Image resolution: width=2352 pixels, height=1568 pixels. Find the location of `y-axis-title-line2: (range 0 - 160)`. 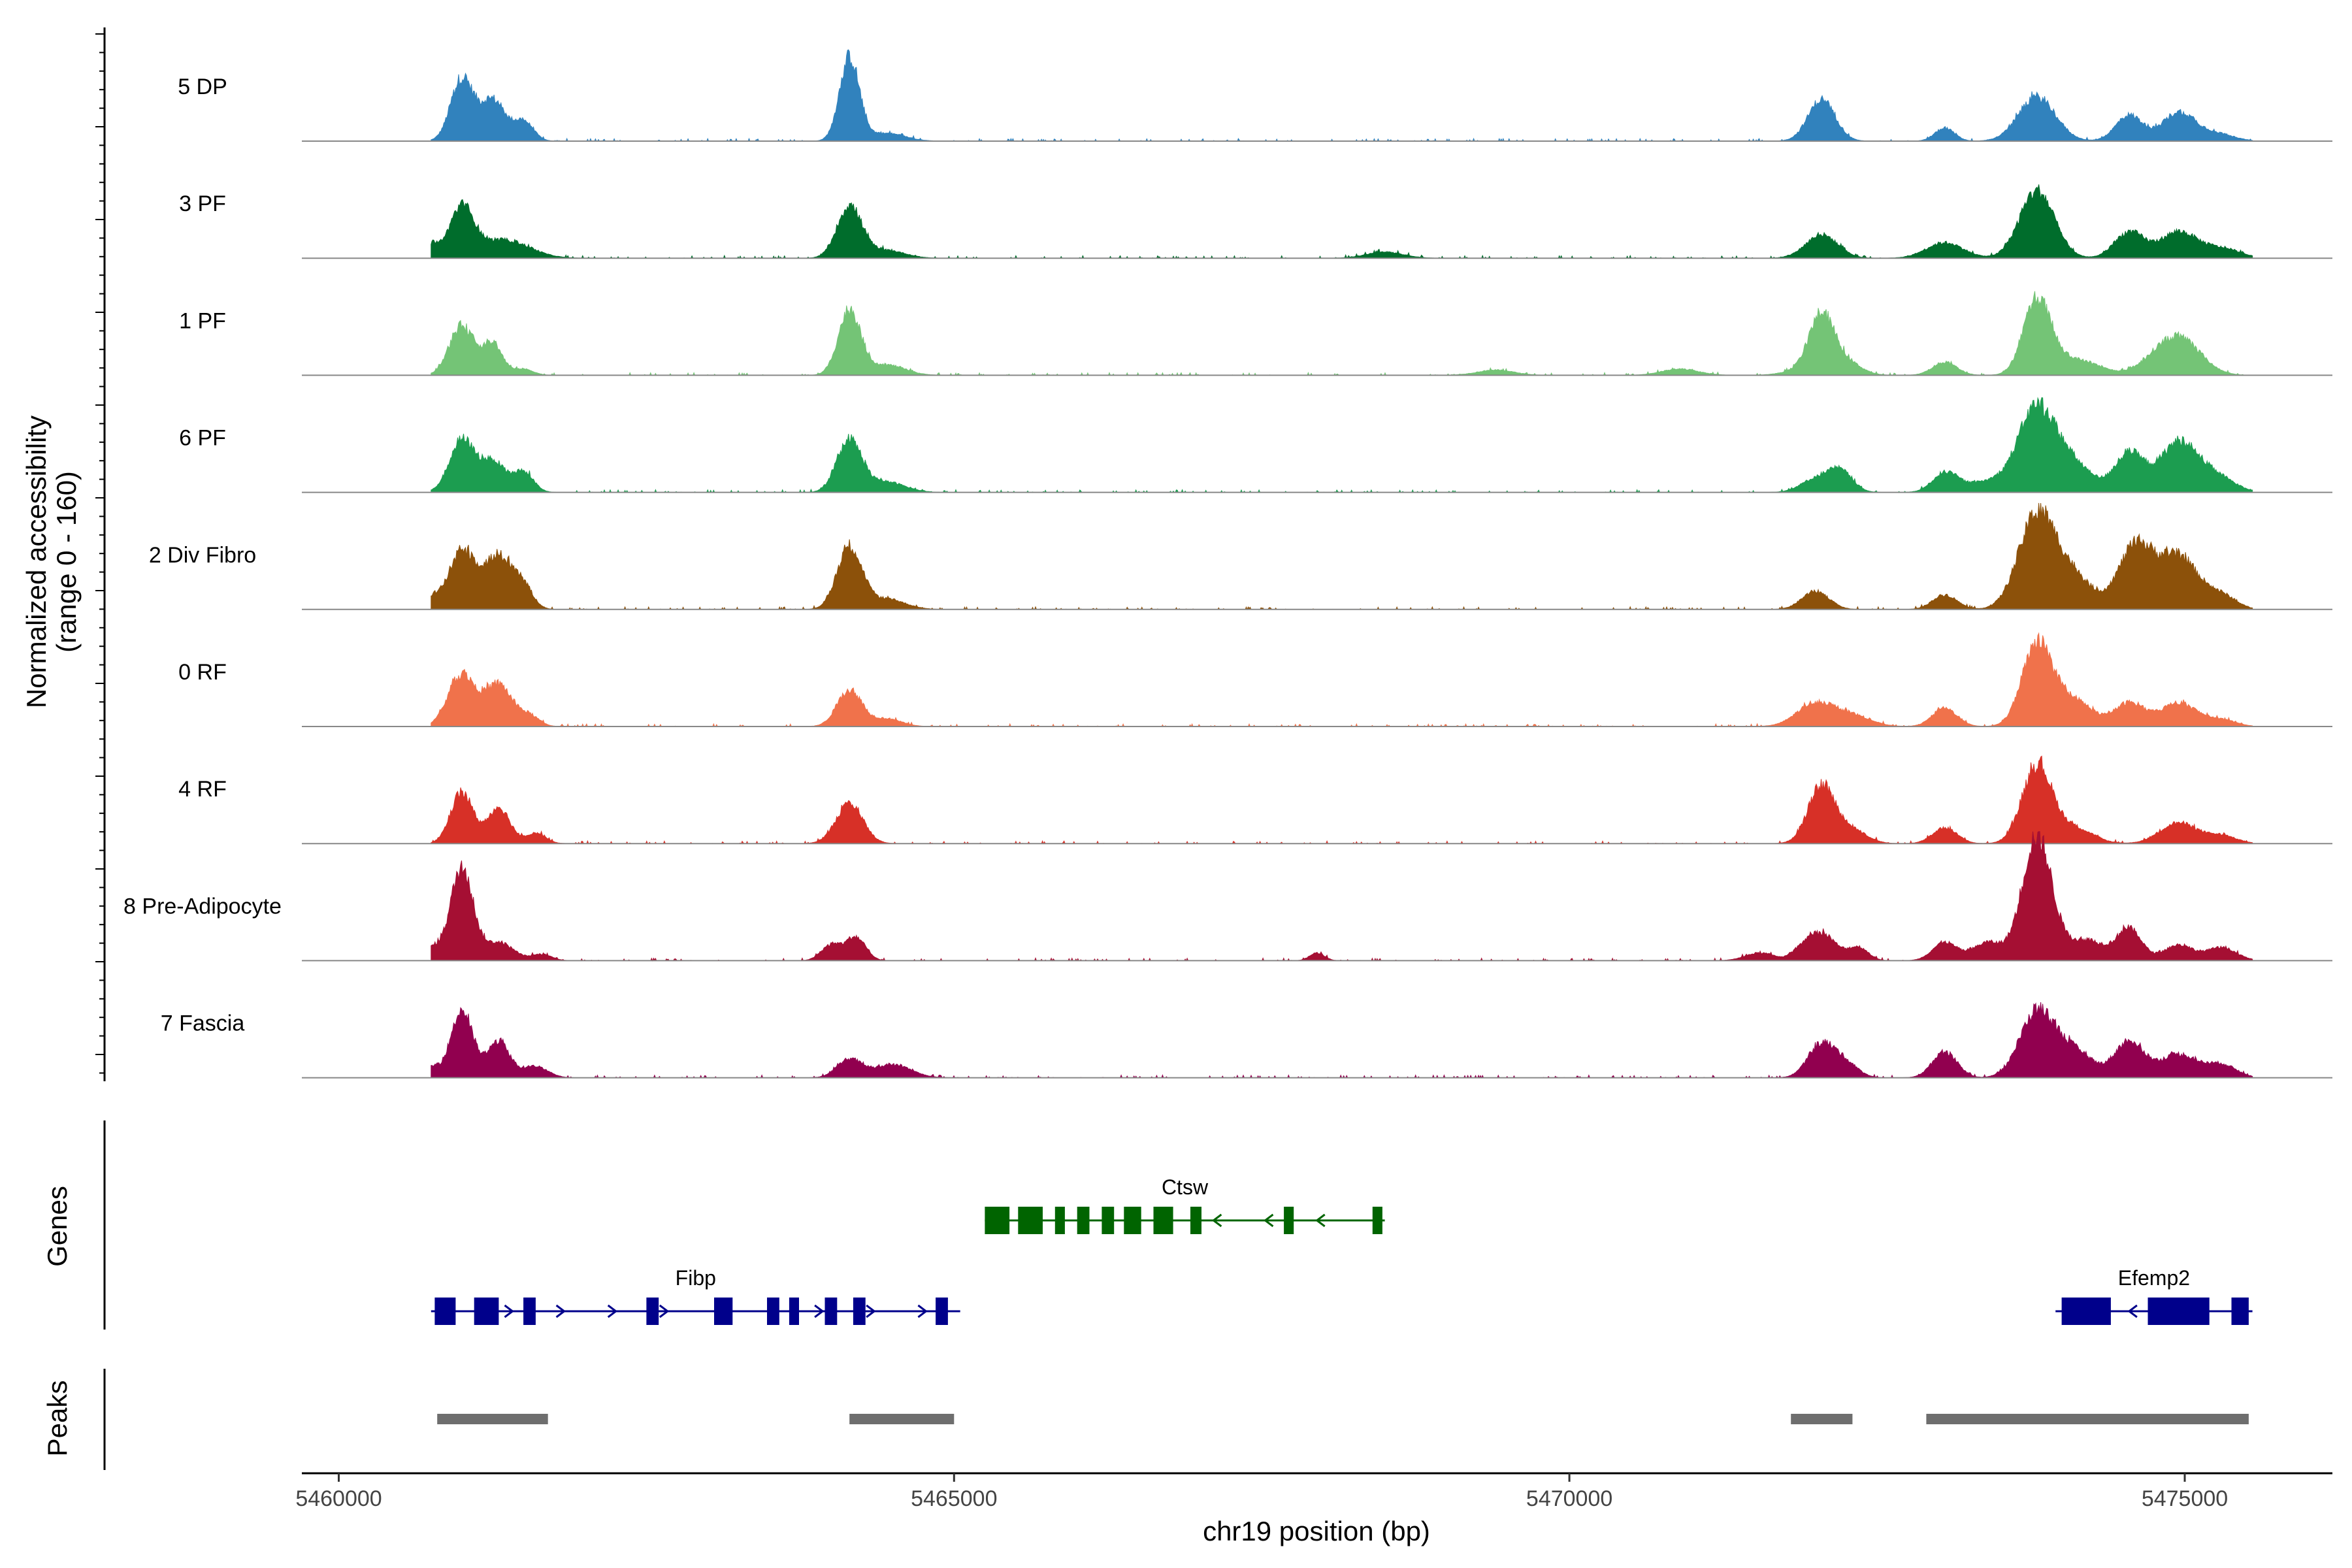

y-axis-title-line2: (range 0 - 160) is located at coordinates (66, 562).